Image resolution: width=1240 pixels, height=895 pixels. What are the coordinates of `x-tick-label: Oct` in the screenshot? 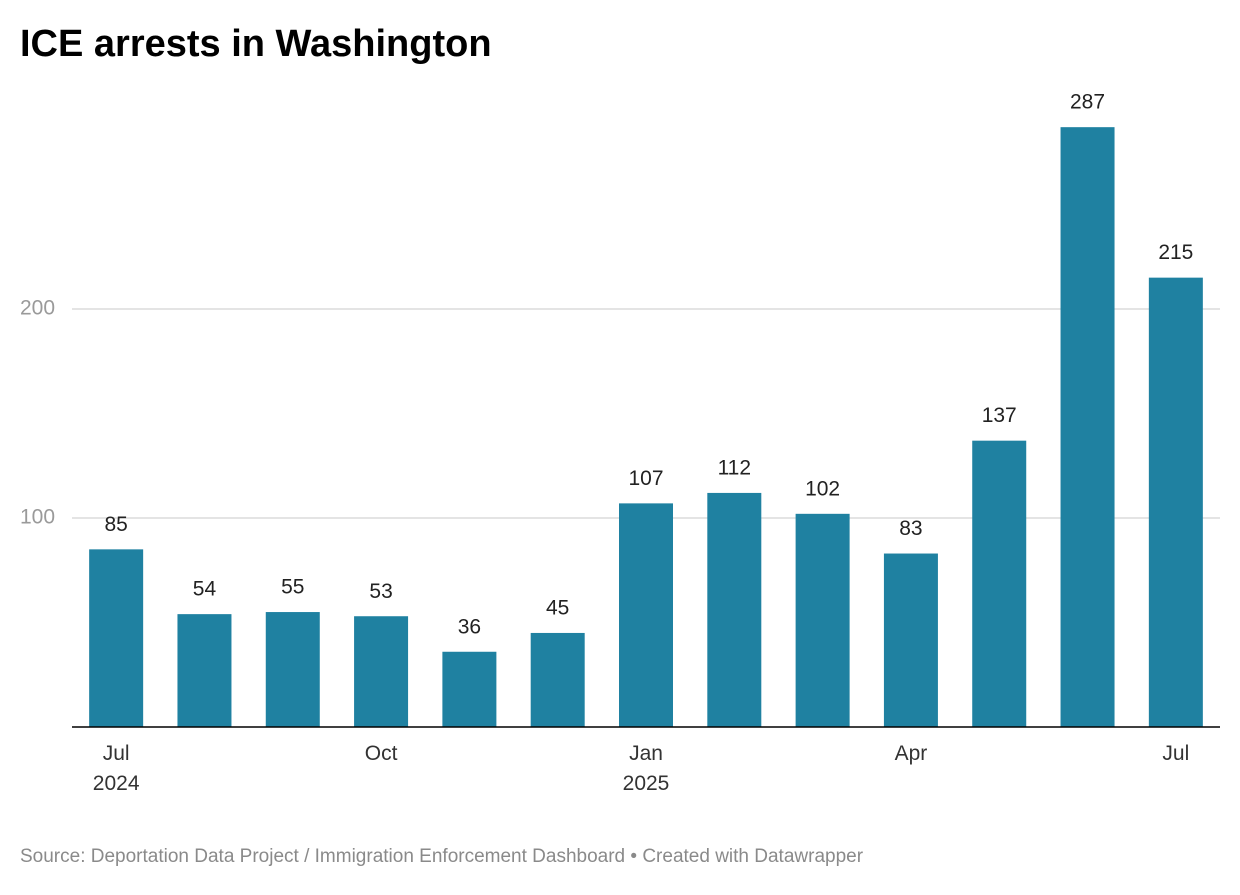 It's located at (381, 753).